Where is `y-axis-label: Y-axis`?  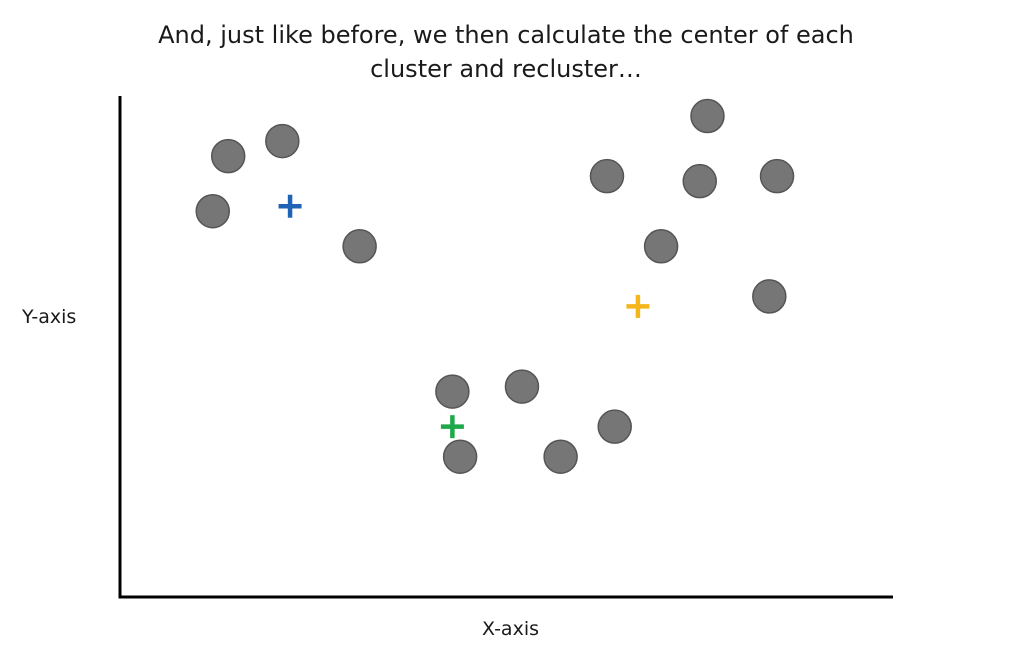 y-axis-label: Y-axis is located at coordinates (49, 317).